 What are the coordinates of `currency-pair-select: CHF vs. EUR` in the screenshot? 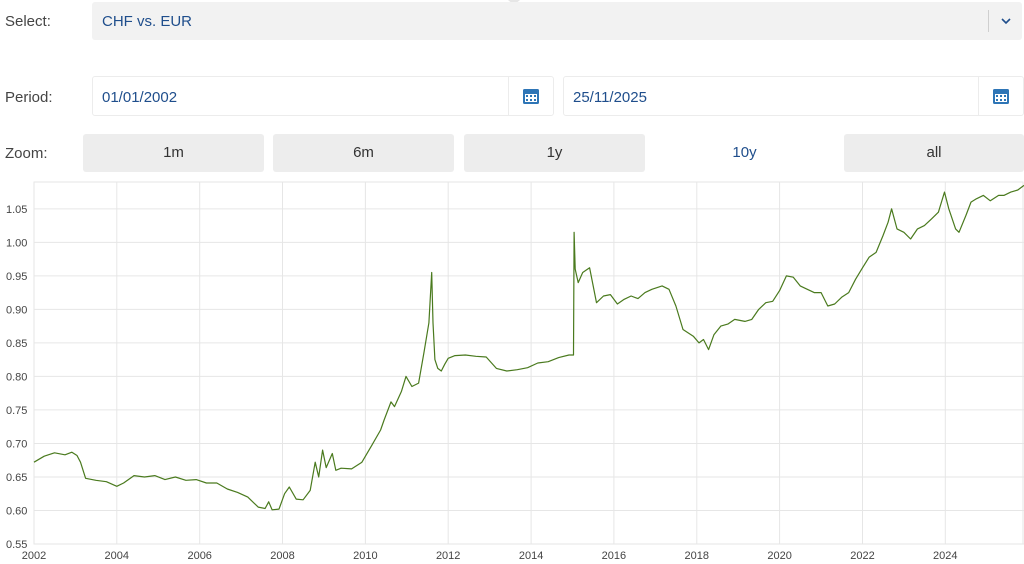 It's located at (557, 21).